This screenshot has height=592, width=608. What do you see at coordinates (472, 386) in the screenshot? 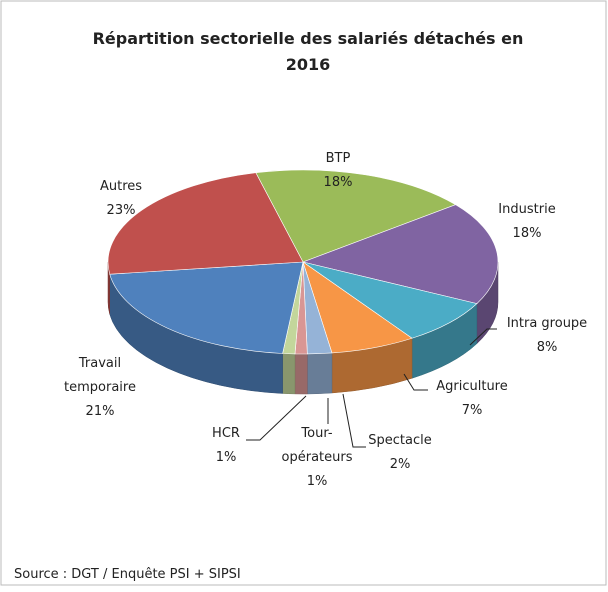
I see `slice-label: Agriculture` at bounding box center [472, 386].